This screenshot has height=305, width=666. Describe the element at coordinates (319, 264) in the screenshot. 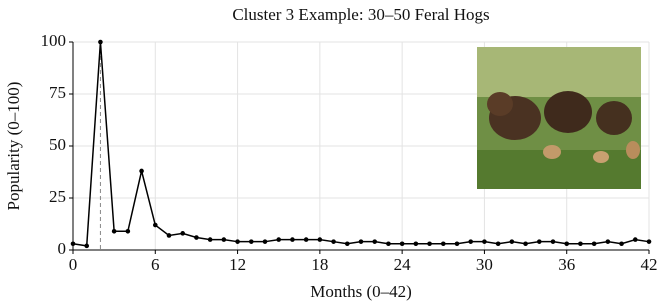

I see `x-tick-label: 18` at that location.